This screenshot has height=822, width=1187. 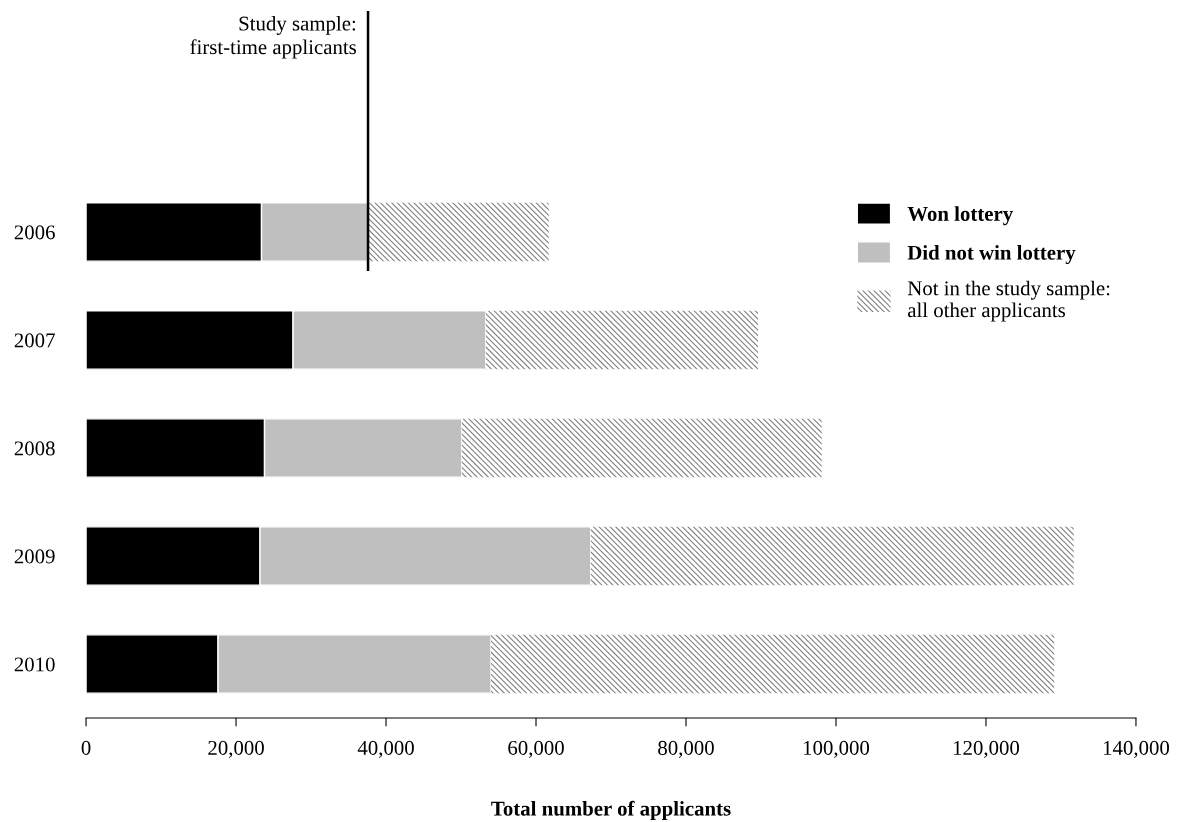 What do you see at coordinates (236, 749) in the screenshot?
I see `x-tick-label: 20,000` at bounding box center [236, 749].